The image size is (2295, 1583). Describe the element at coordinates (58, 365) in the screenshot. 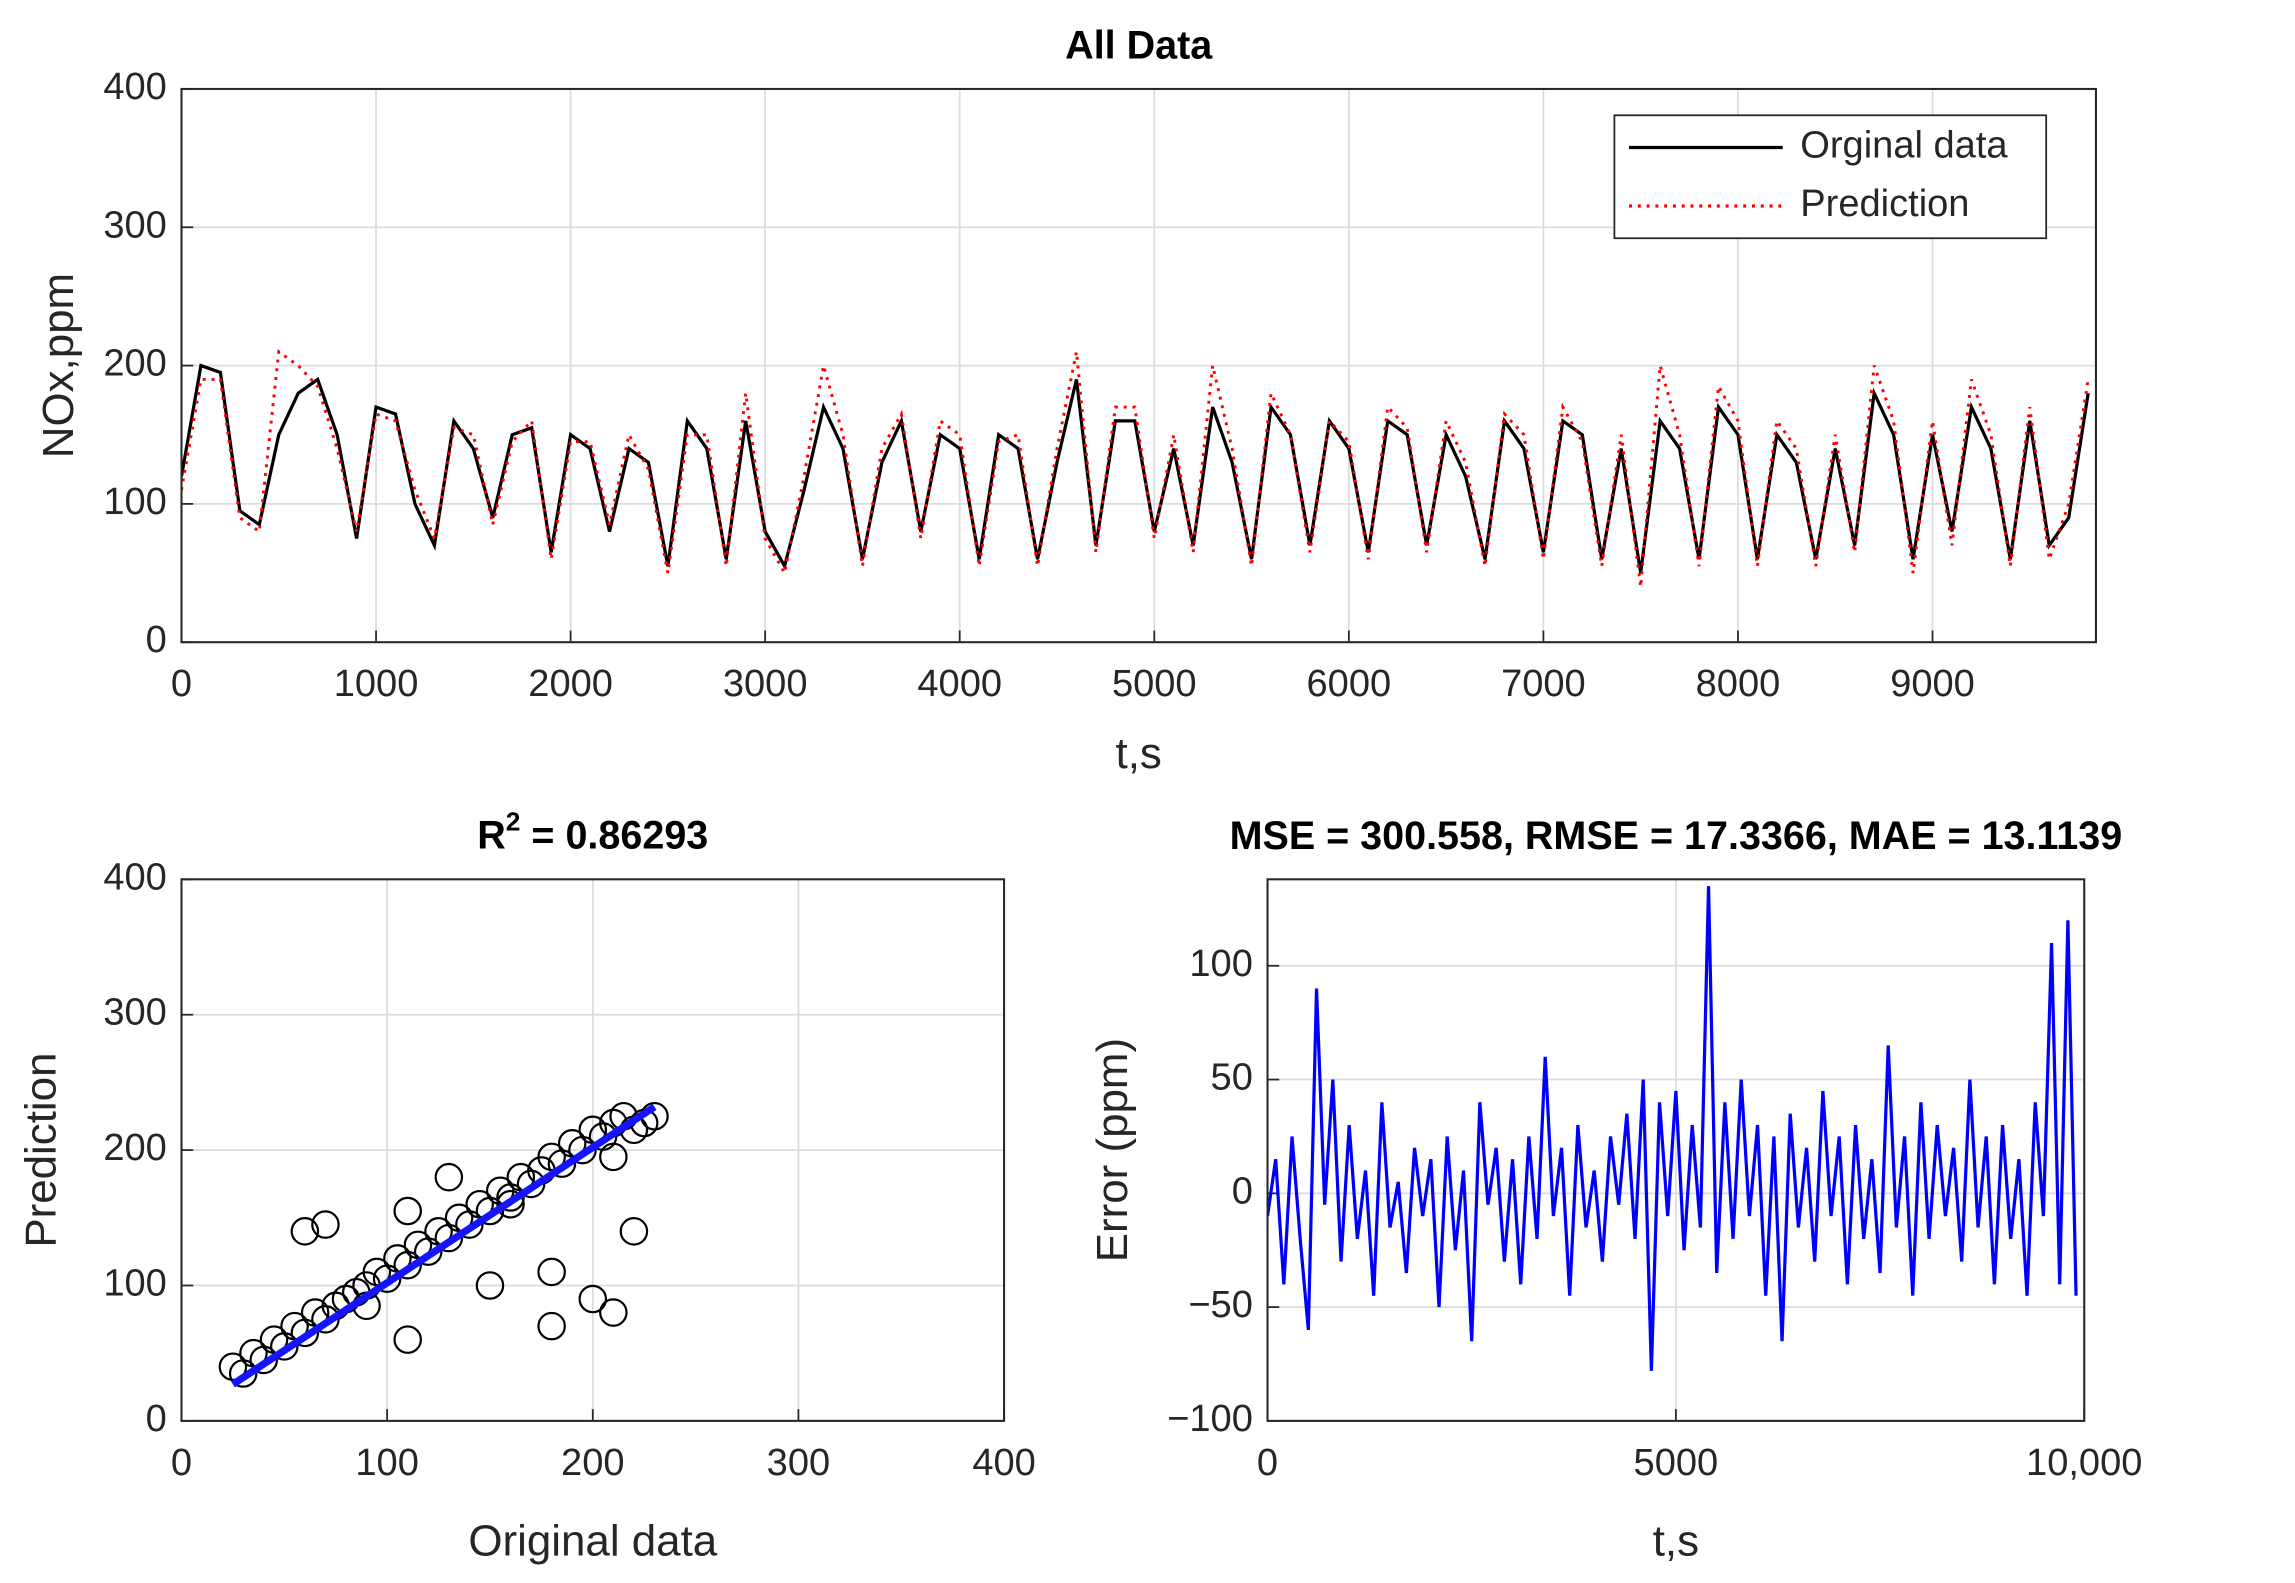

I see `y-axis-label: NOx,ppm` at that location.